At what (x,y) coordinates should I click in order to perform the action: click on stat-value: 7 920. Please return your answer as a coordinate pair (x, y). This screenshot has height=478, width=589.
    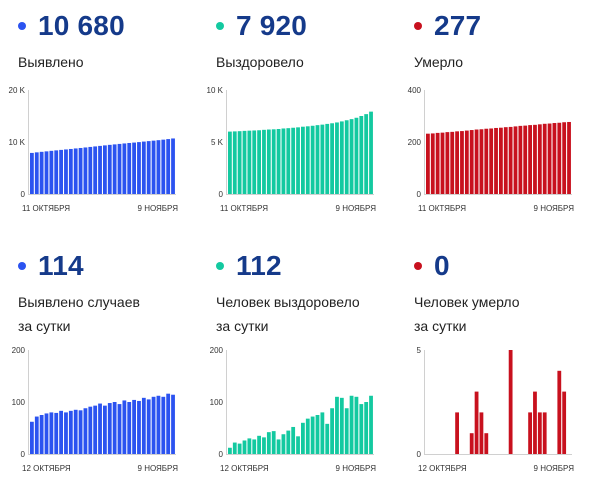
    Looking at the image, I should click on (272, 25).